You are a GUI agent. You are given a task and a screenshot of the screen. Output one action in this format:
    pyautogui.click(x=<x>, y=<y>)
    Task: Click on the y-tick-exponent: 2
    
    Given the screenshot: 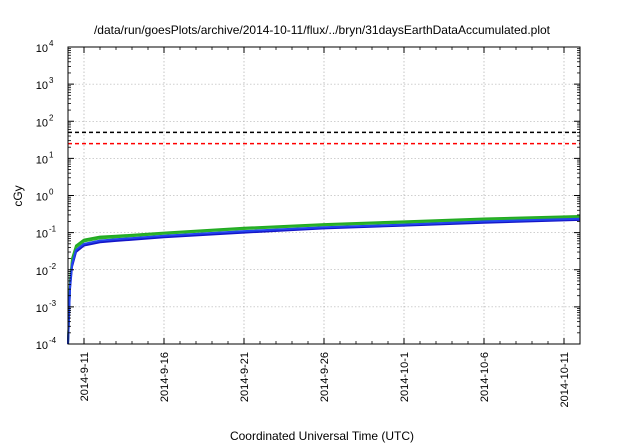 What is the action you would take?
    pyautogui.click(x=51, y=117)
    